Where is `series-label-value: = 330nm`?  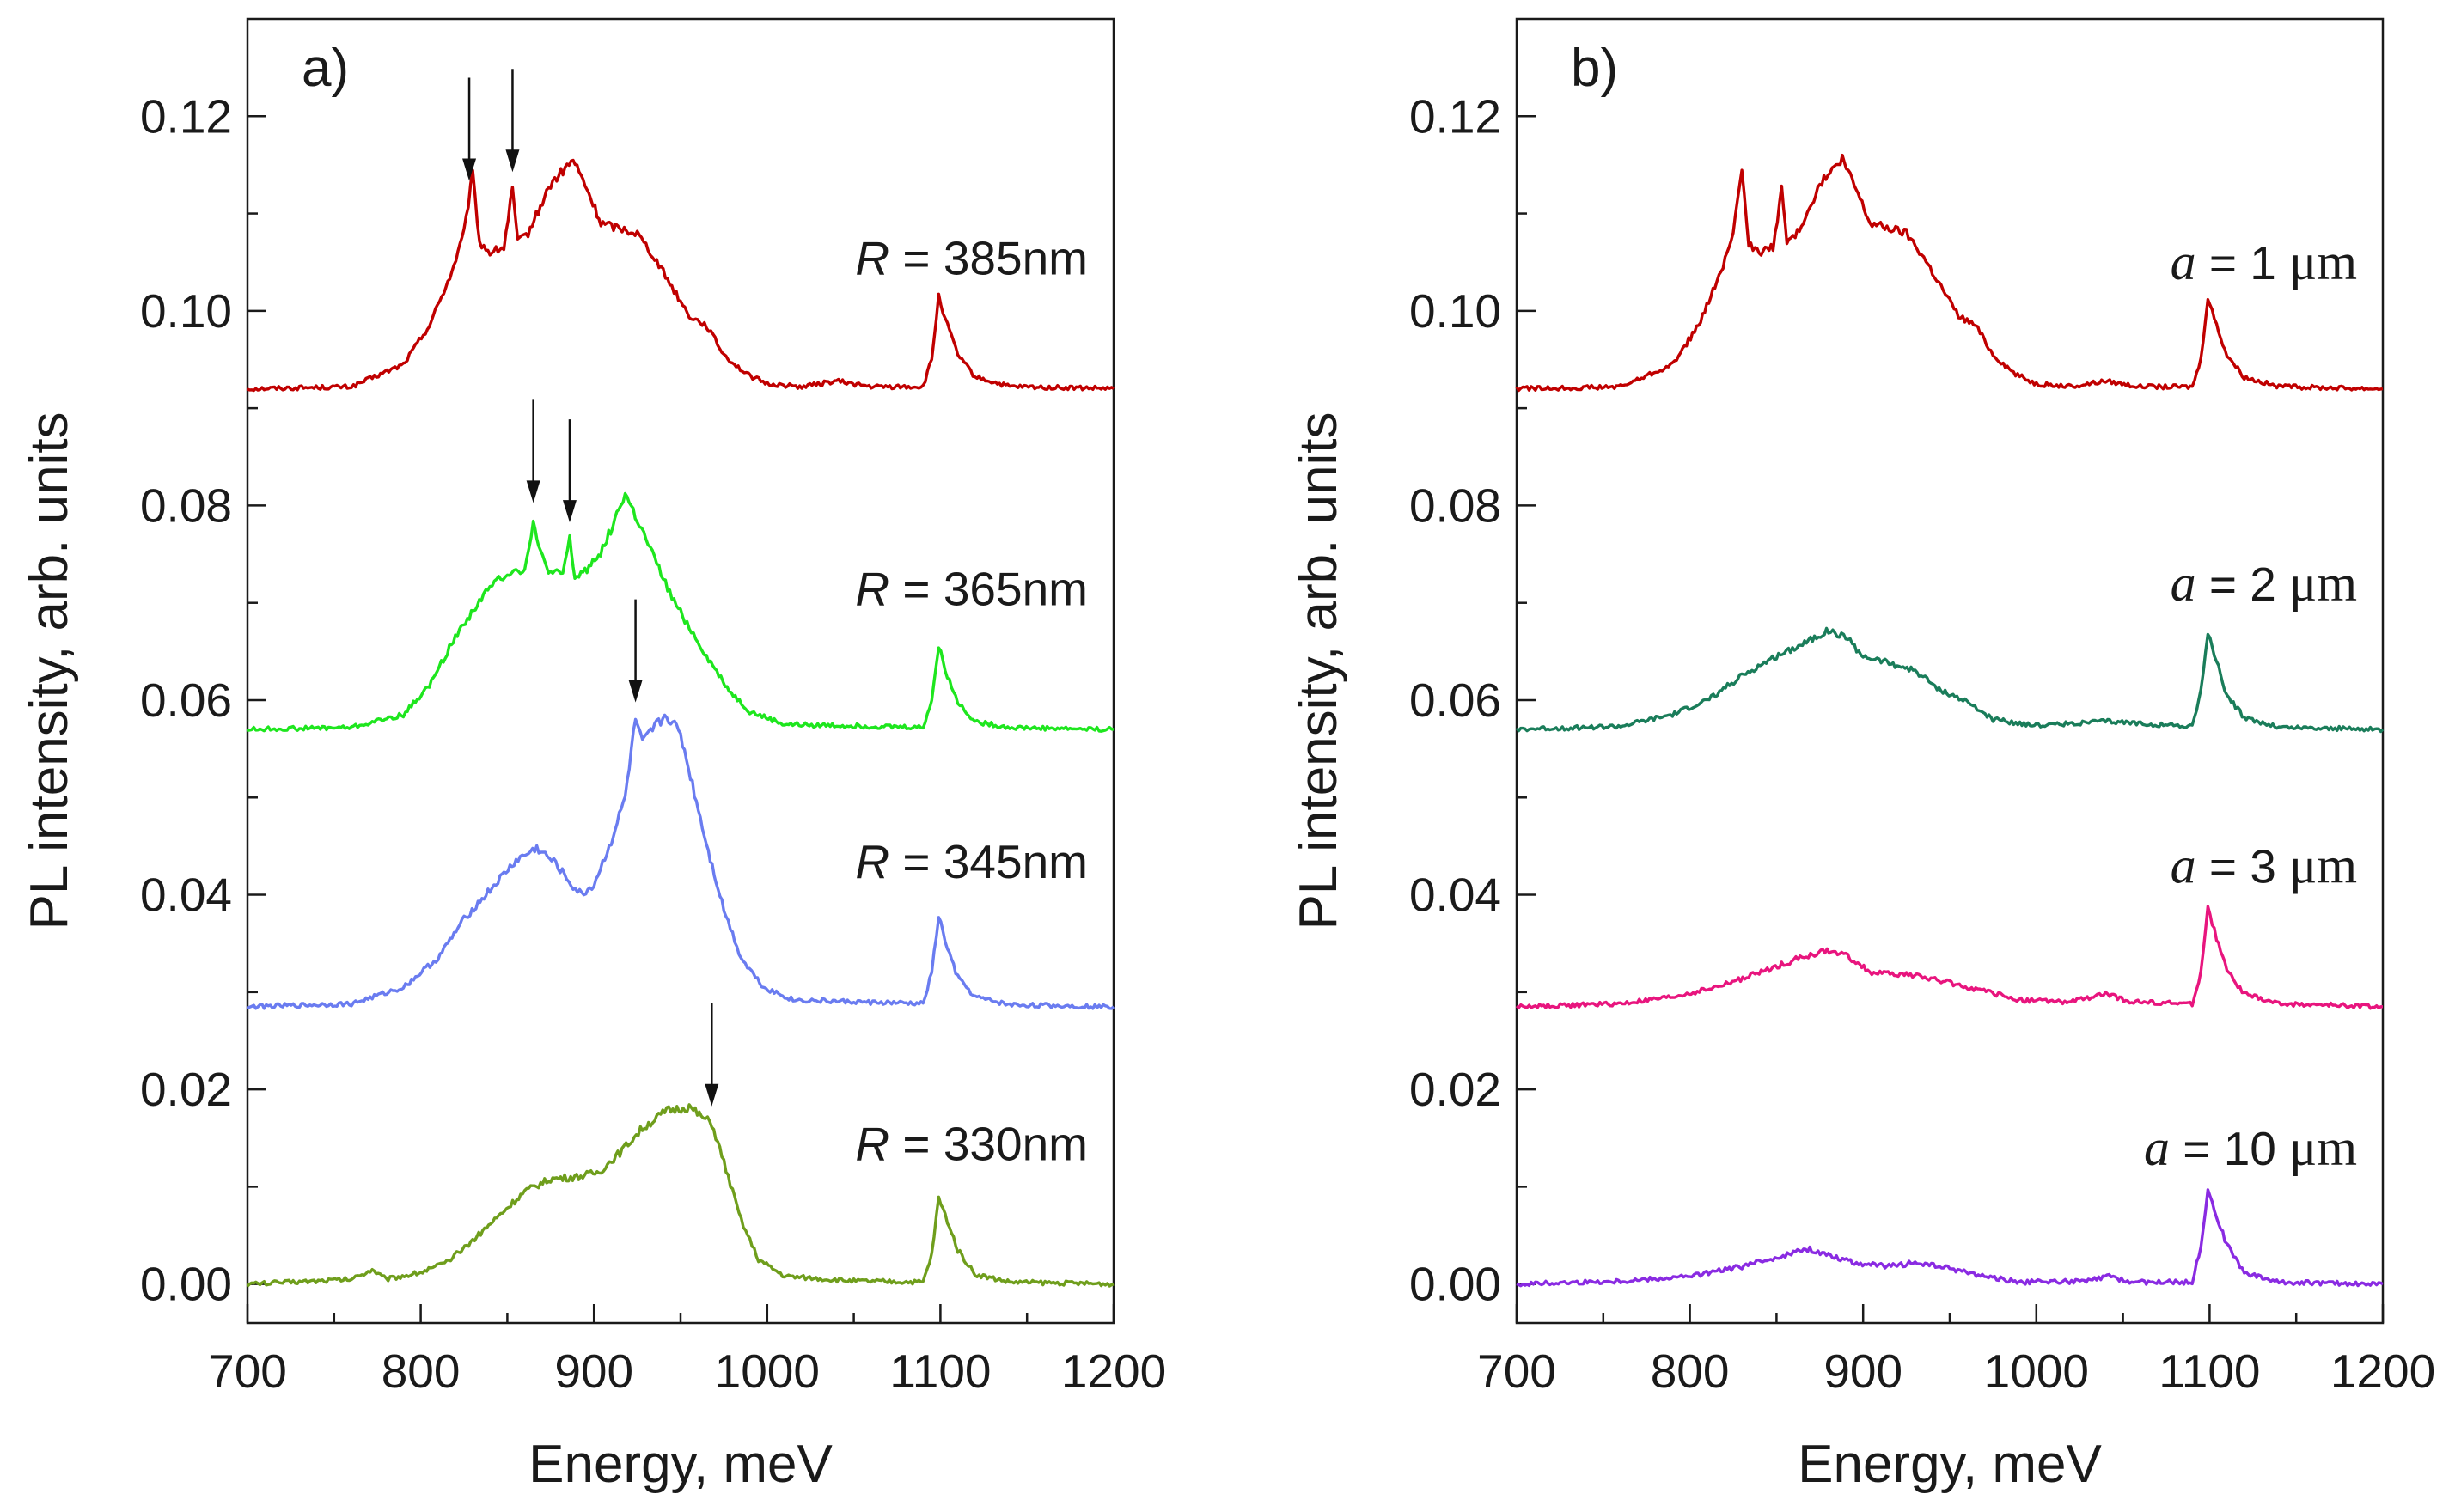 series-label-value: = 330nm is located at coordinates (989, 1143).